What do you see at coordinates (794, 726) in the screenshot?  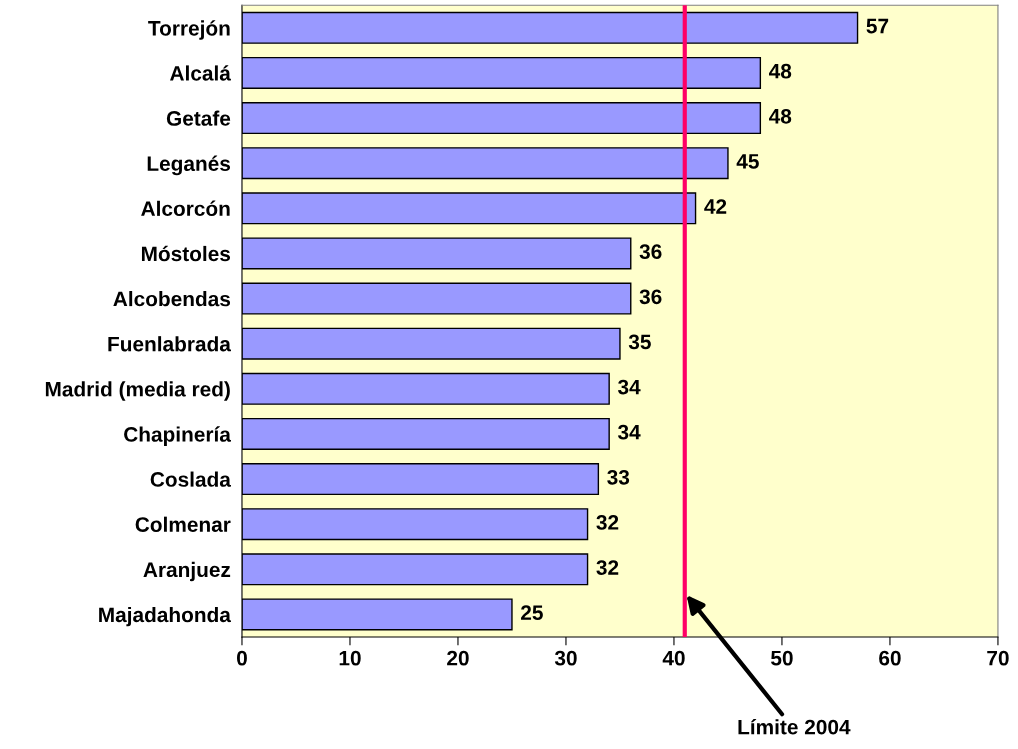 I see `ref-line-label: Límite 2004` at bounding box center [794, 726].